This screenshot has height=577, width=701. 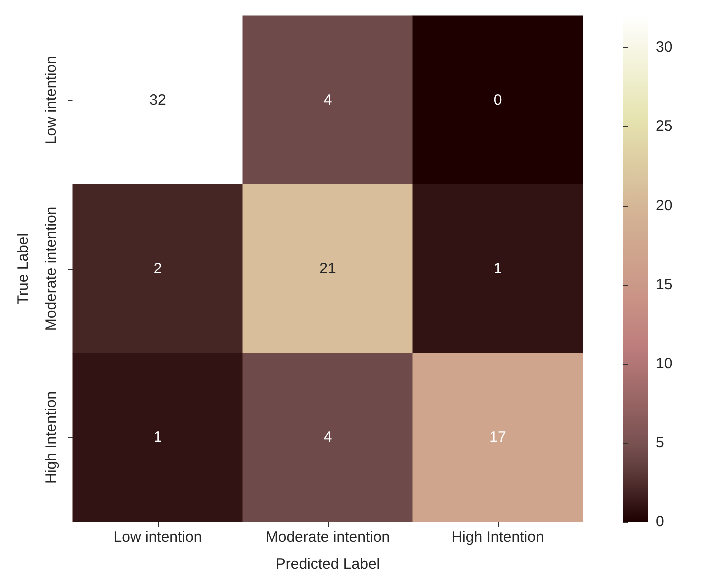 What do you see at coordinates (51, 100) in the screenshot?
I see `y-tick-label: Low intention` at bounding box center [51, 100].